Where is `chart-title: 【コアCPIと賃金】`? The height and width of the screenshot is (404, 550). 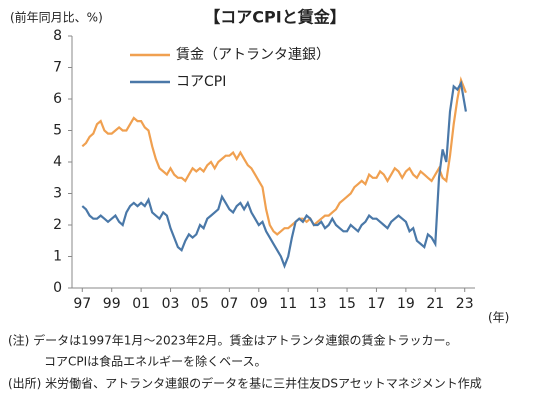 chart-title: 【コアCPIと賃金】 is located at coordinates (274, 17).